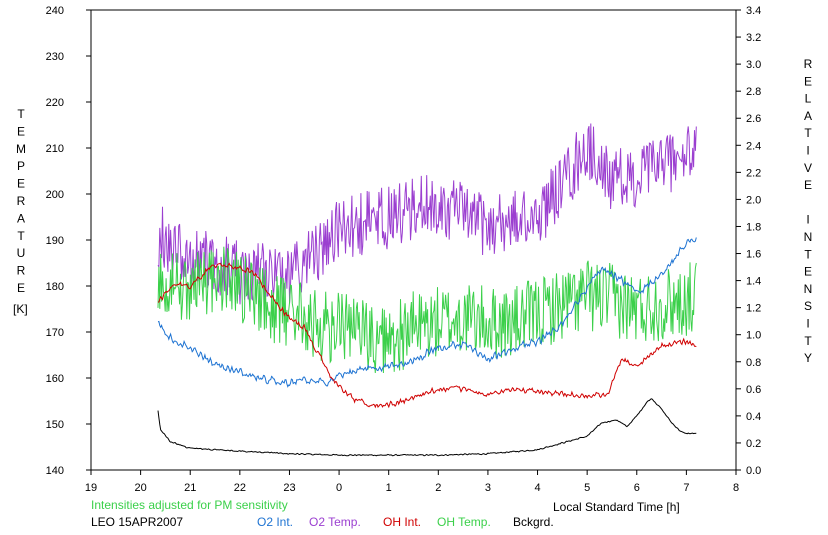 The width and height of the screenshot is (828, 535). I want to click on y-right-tick-label: 2.6, so click(753, 119).